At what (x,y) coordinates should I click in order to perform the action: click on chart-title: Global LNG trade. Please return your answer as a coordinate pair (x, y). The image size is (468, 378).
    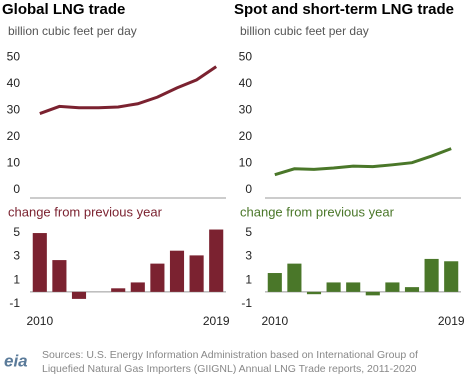
    Looking at the image, I should click on (63, 9).